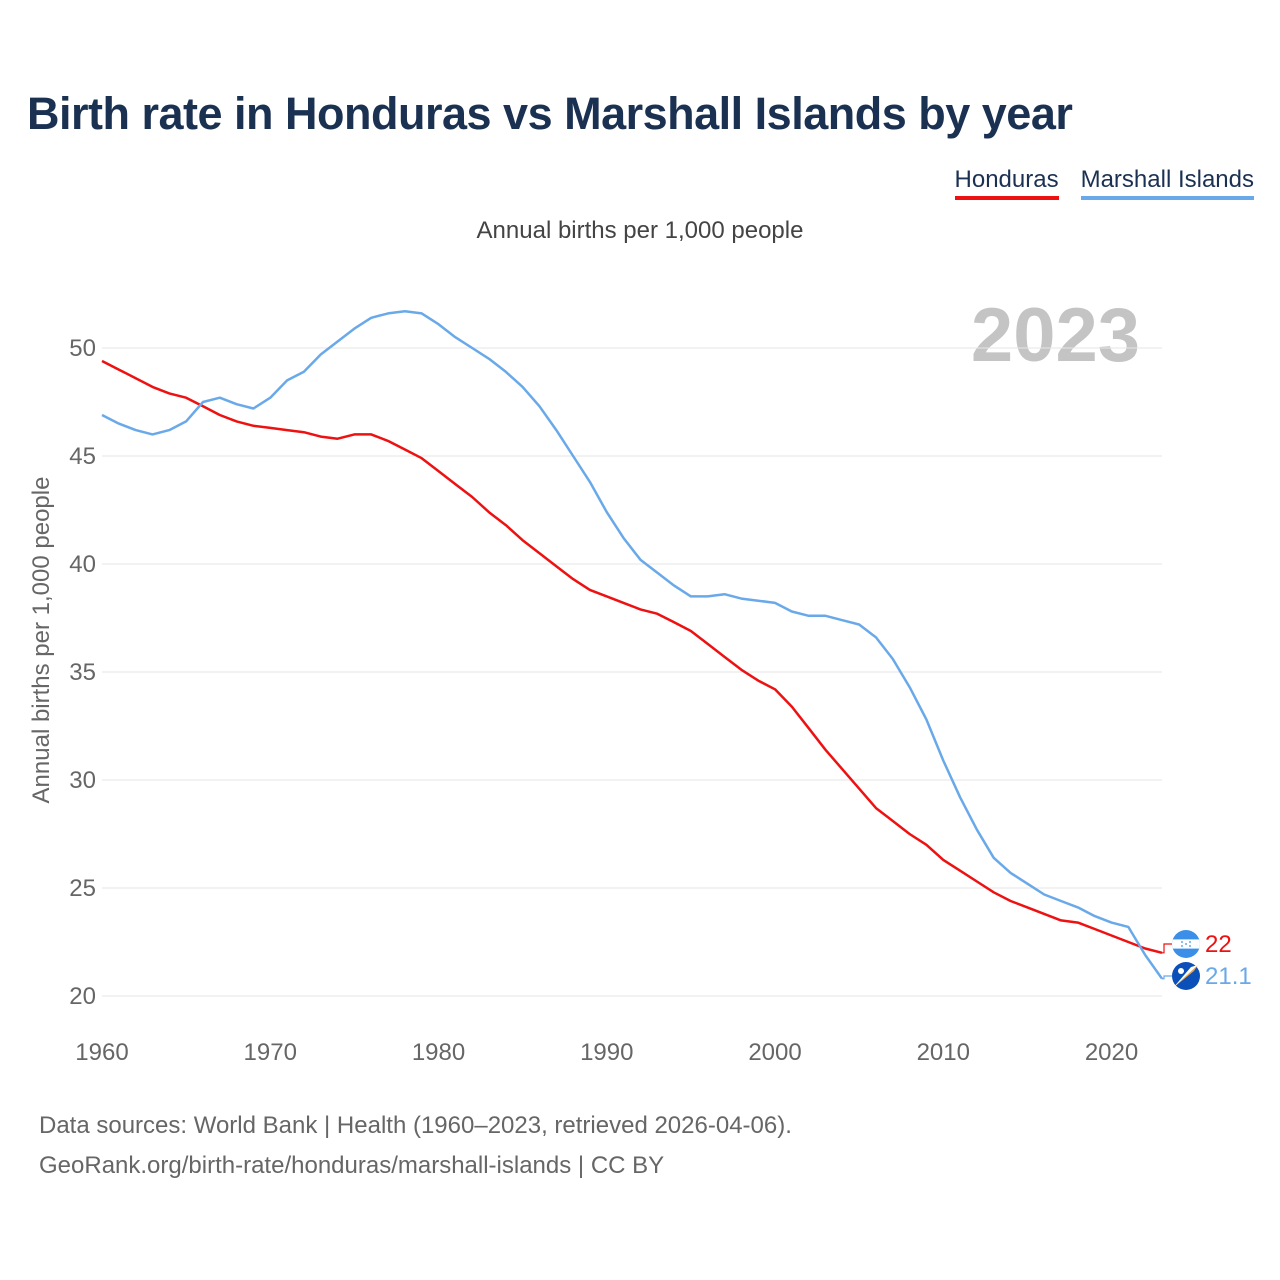 This screenshot has width=1280, height=1280. What do you see at coordinates (270, 1052) in the screenshot?
I see `x-tick-label: 1970` at bounding box center [270, 1052].